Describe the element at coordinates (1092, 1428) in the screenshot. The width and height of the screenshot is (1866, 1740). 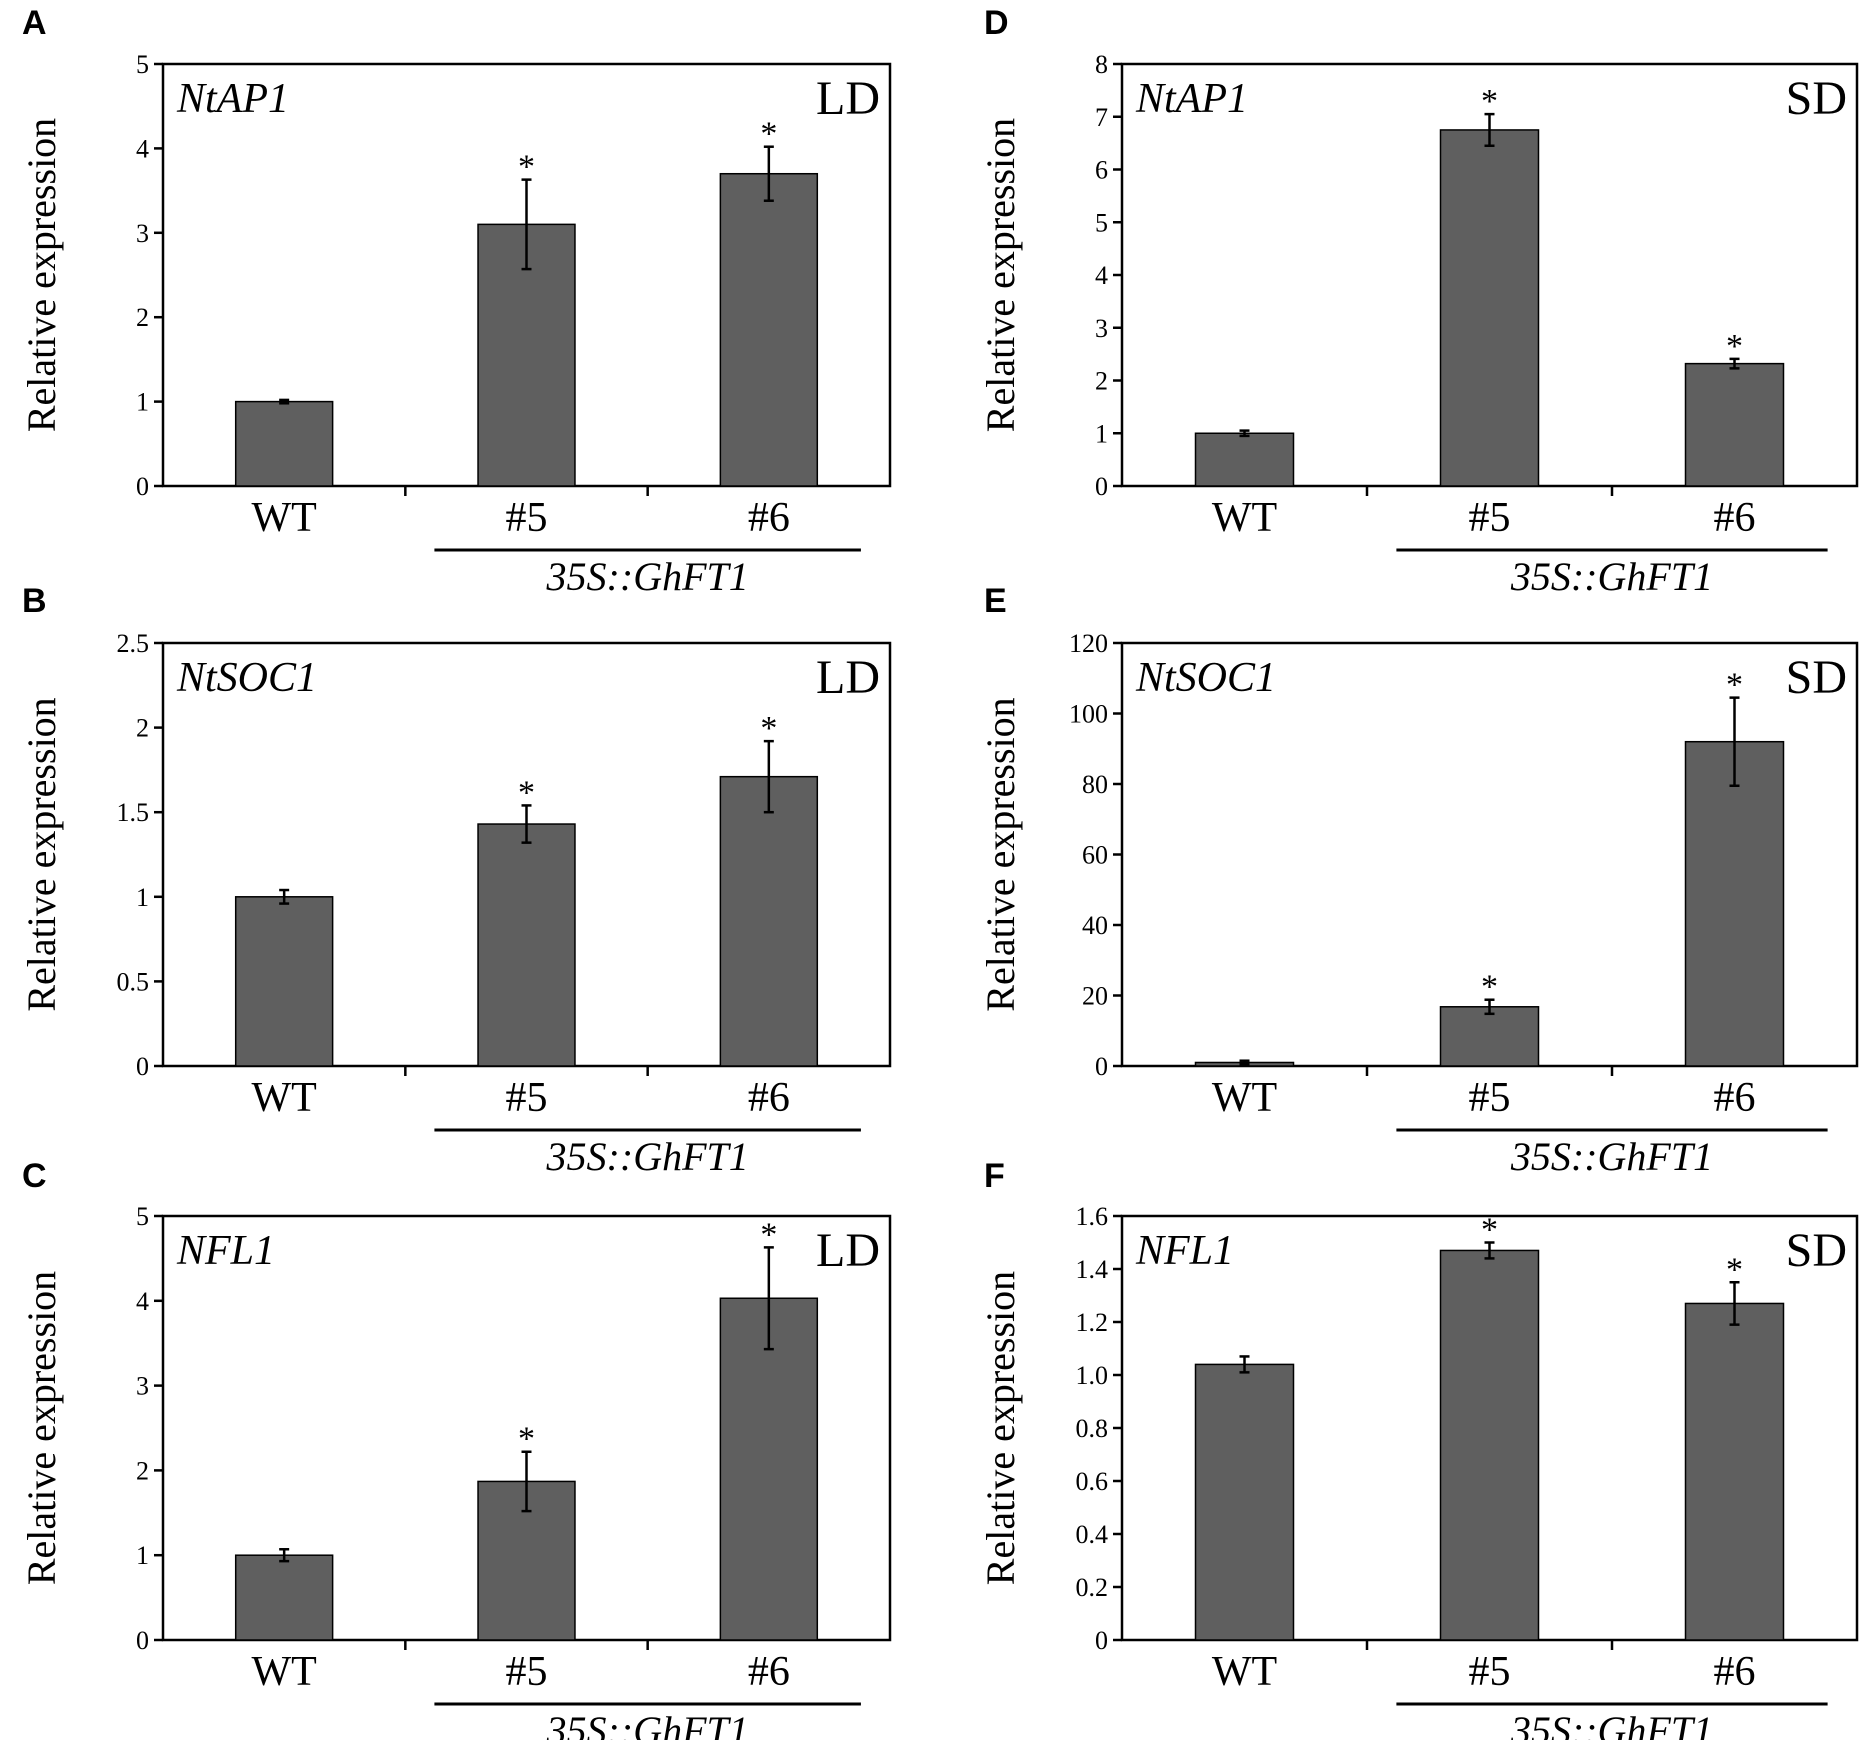
I see `y-tick-label: 0.8` at that location.